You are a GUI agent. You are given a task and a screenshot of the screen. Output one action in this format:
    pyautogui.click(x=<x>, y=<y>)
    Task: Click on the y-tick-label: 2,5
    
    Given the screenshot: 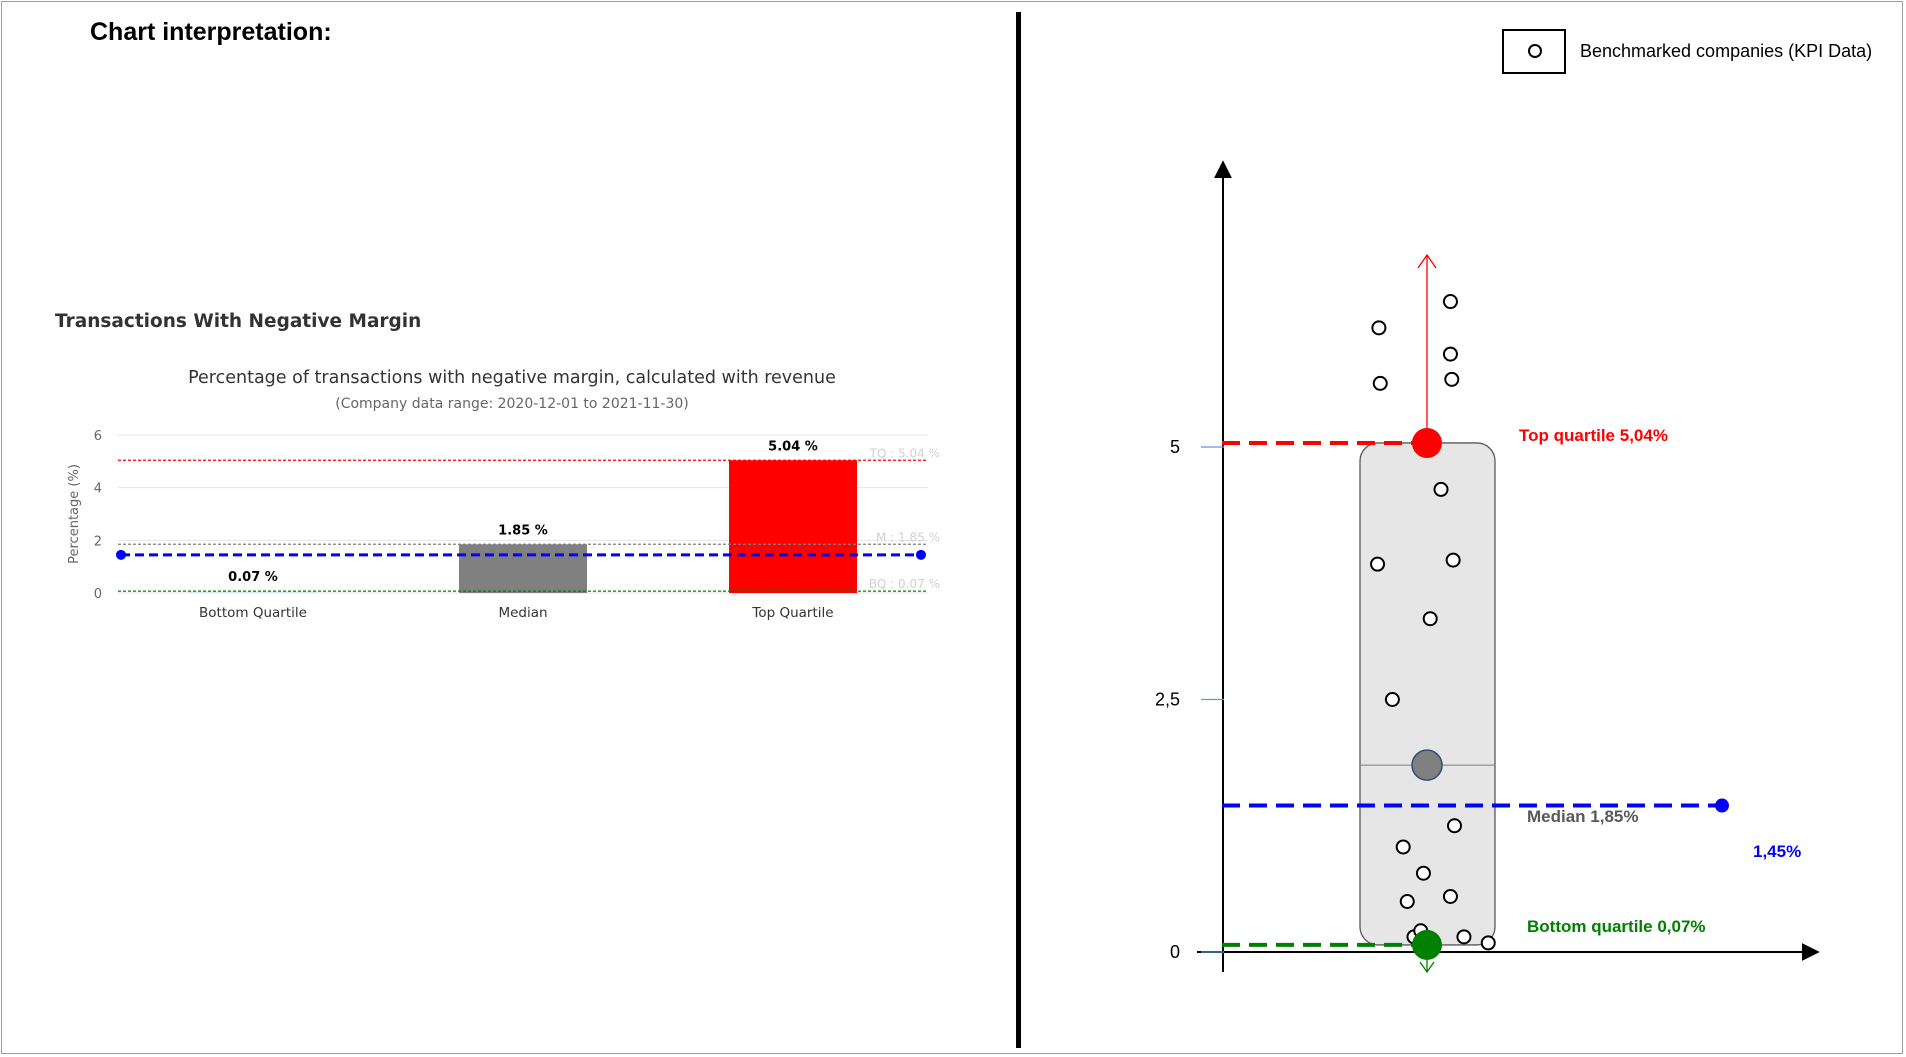 What is the action you would take?
    pyautogui.click(x=1167, y=700)
    